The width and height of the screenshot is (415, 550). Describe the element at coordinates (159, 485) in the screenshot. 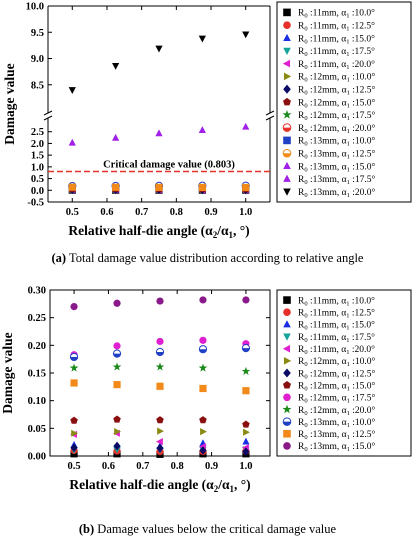

I see `b-xlabel: Relative half-die angle (α2/α1, °)` at that location.